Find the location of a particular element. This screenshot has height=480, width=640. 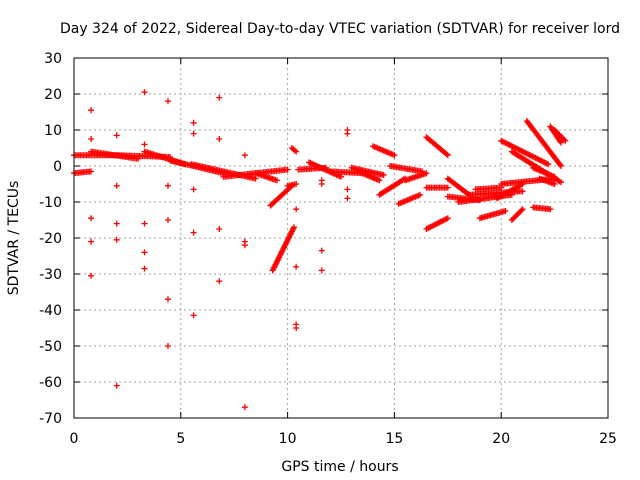

x-axis-label: GPS time / hours is located at coordinates (339, 467).